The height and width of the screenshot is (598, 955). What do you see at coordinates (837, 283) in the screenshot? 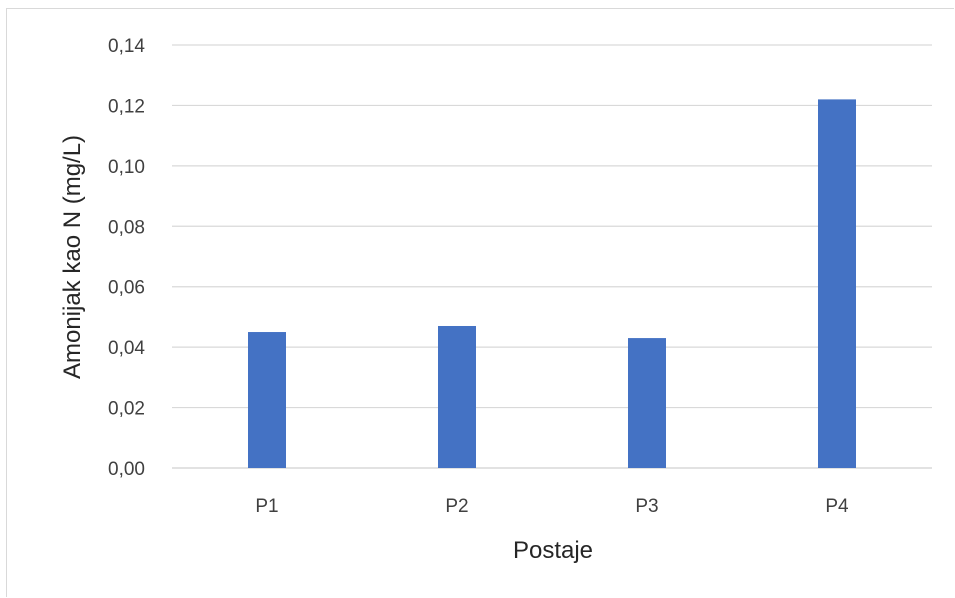
I see `bar-p4` at bounding box center [837, 283].